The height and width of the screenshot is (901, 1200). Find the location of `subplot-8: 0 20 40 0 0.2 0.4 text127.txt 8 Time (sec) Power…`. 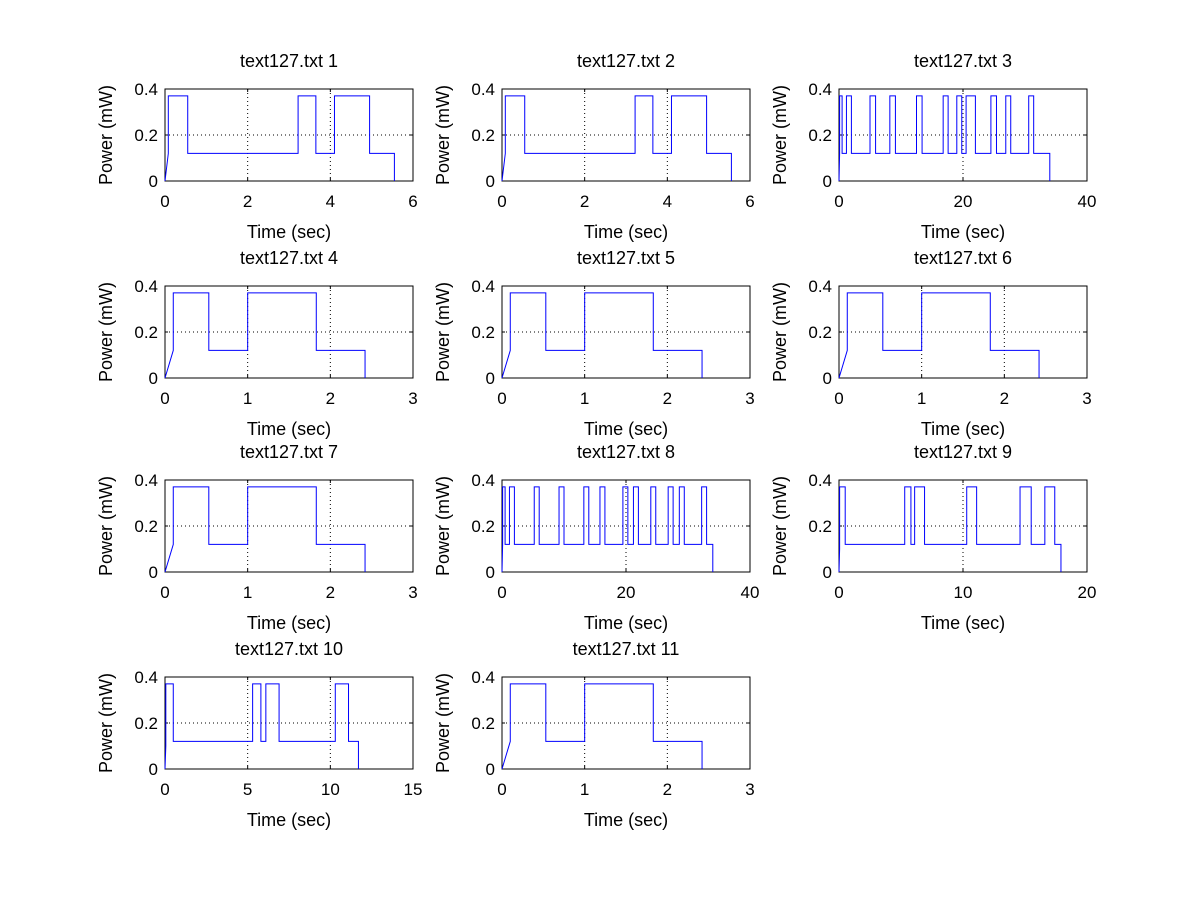

subplot-8: 0 20 40 0 0.2 0.4 text127.txt 8 Time (sec) Power… is located at coordinates (596, 537).